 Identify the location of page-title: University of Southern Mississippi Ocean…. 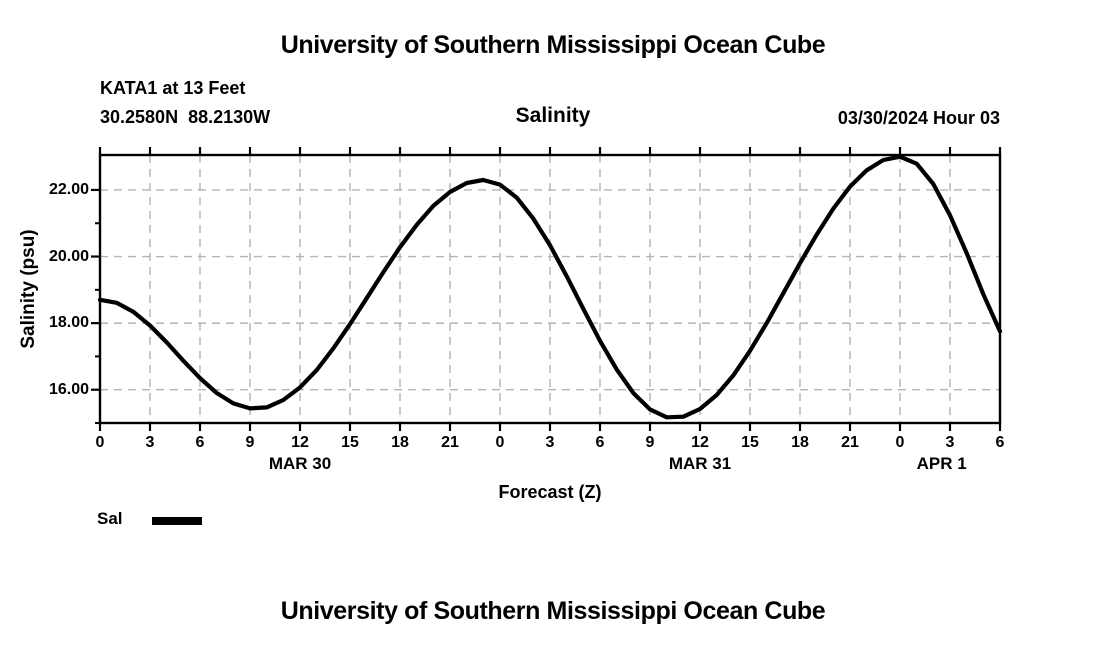
(553, 45).